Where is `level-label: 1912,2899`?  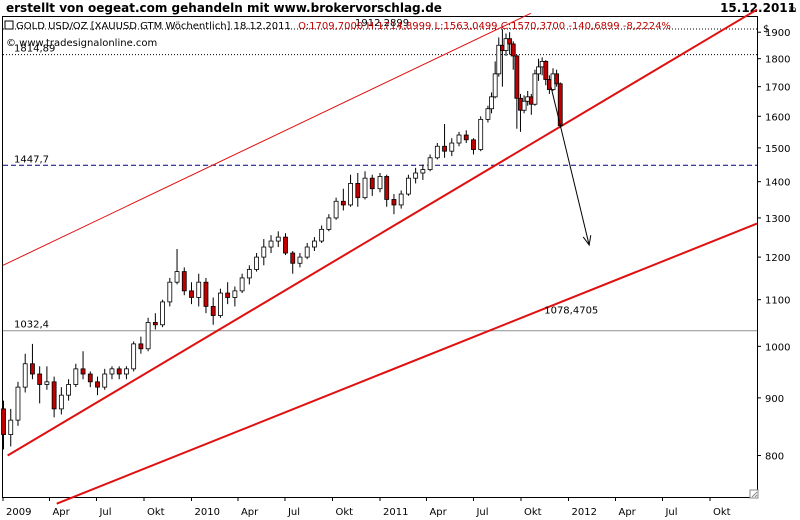
level-label: 1912,2899 is located at coordinates (382, 23).